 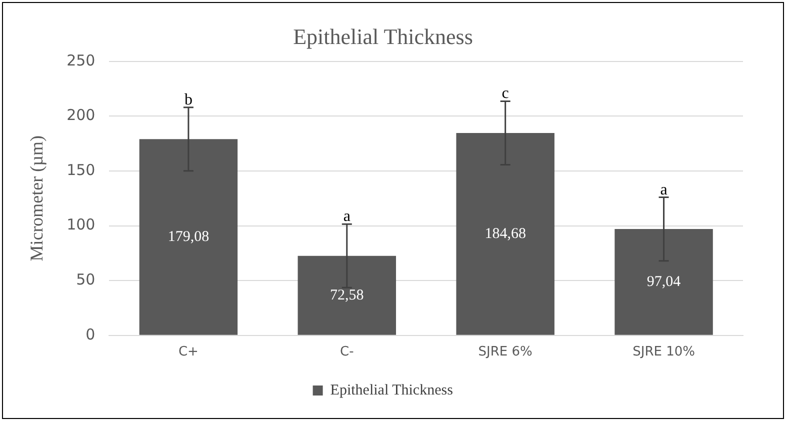 I want to click on x-tick-label: SJRE 10%, so click(x=663, y=352).